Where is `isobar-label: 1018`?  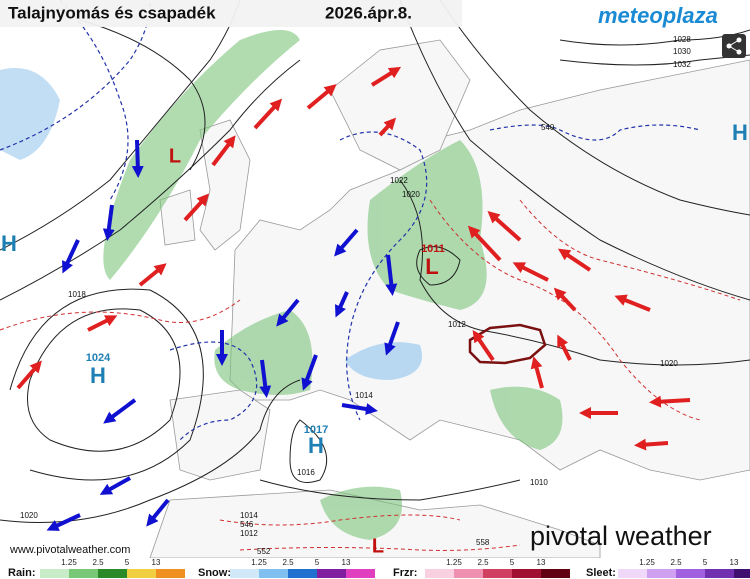 isobar-label: 1018 is located at coordinates (77, 294).